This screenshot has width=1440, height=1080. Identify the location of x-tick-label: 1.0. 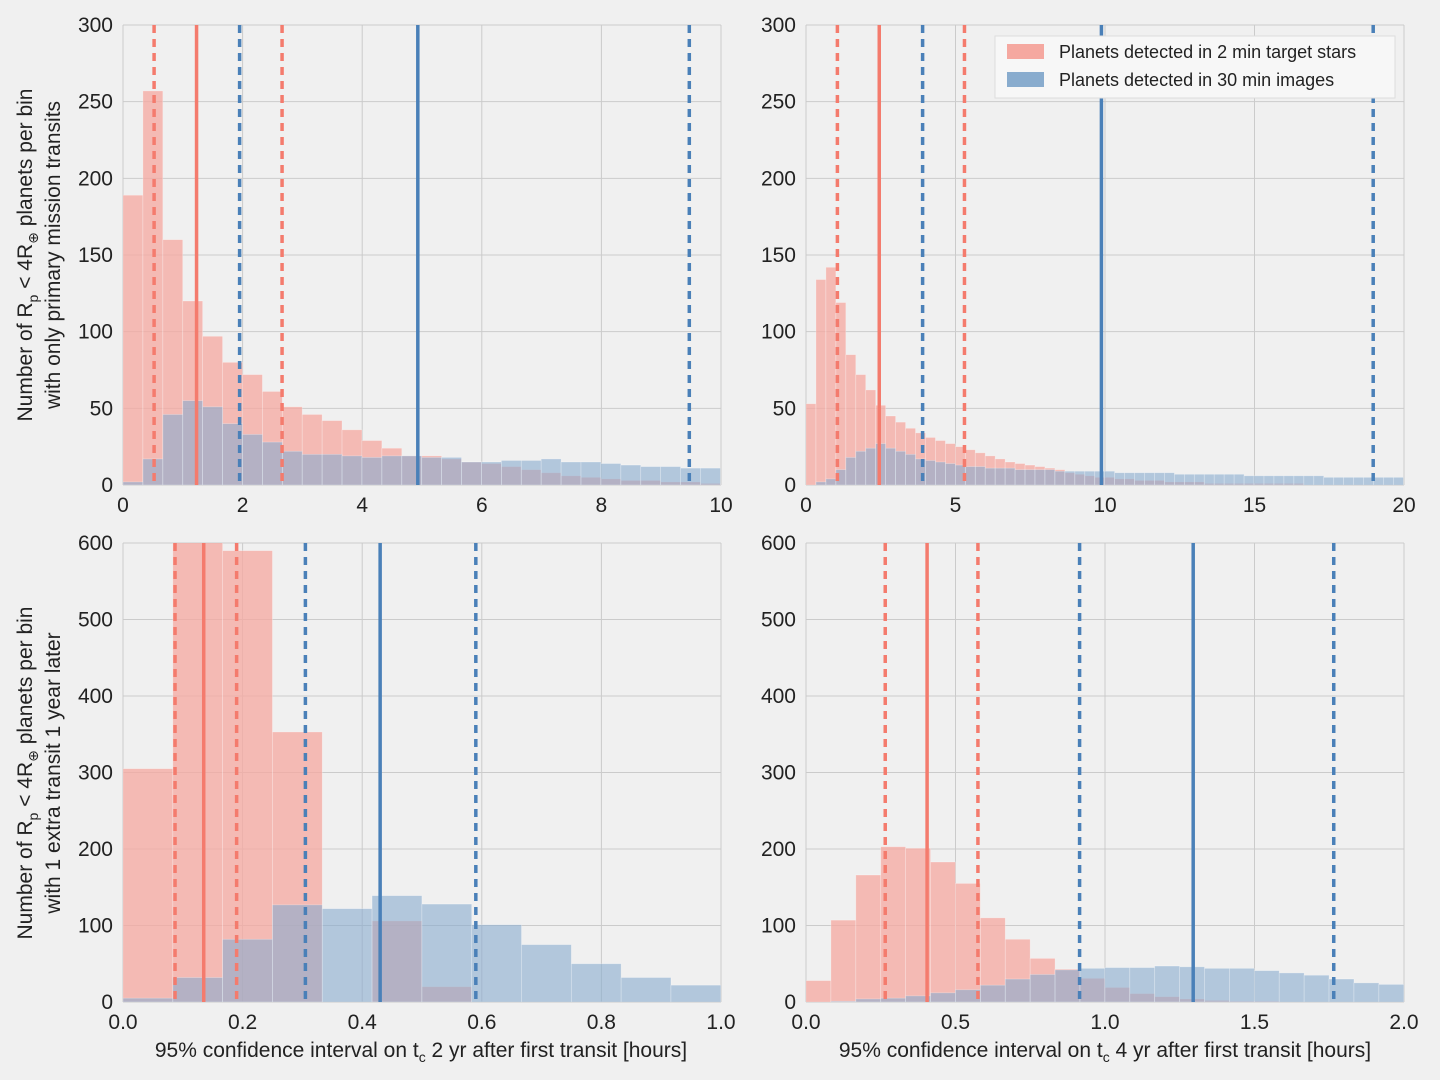
(720, 1022).